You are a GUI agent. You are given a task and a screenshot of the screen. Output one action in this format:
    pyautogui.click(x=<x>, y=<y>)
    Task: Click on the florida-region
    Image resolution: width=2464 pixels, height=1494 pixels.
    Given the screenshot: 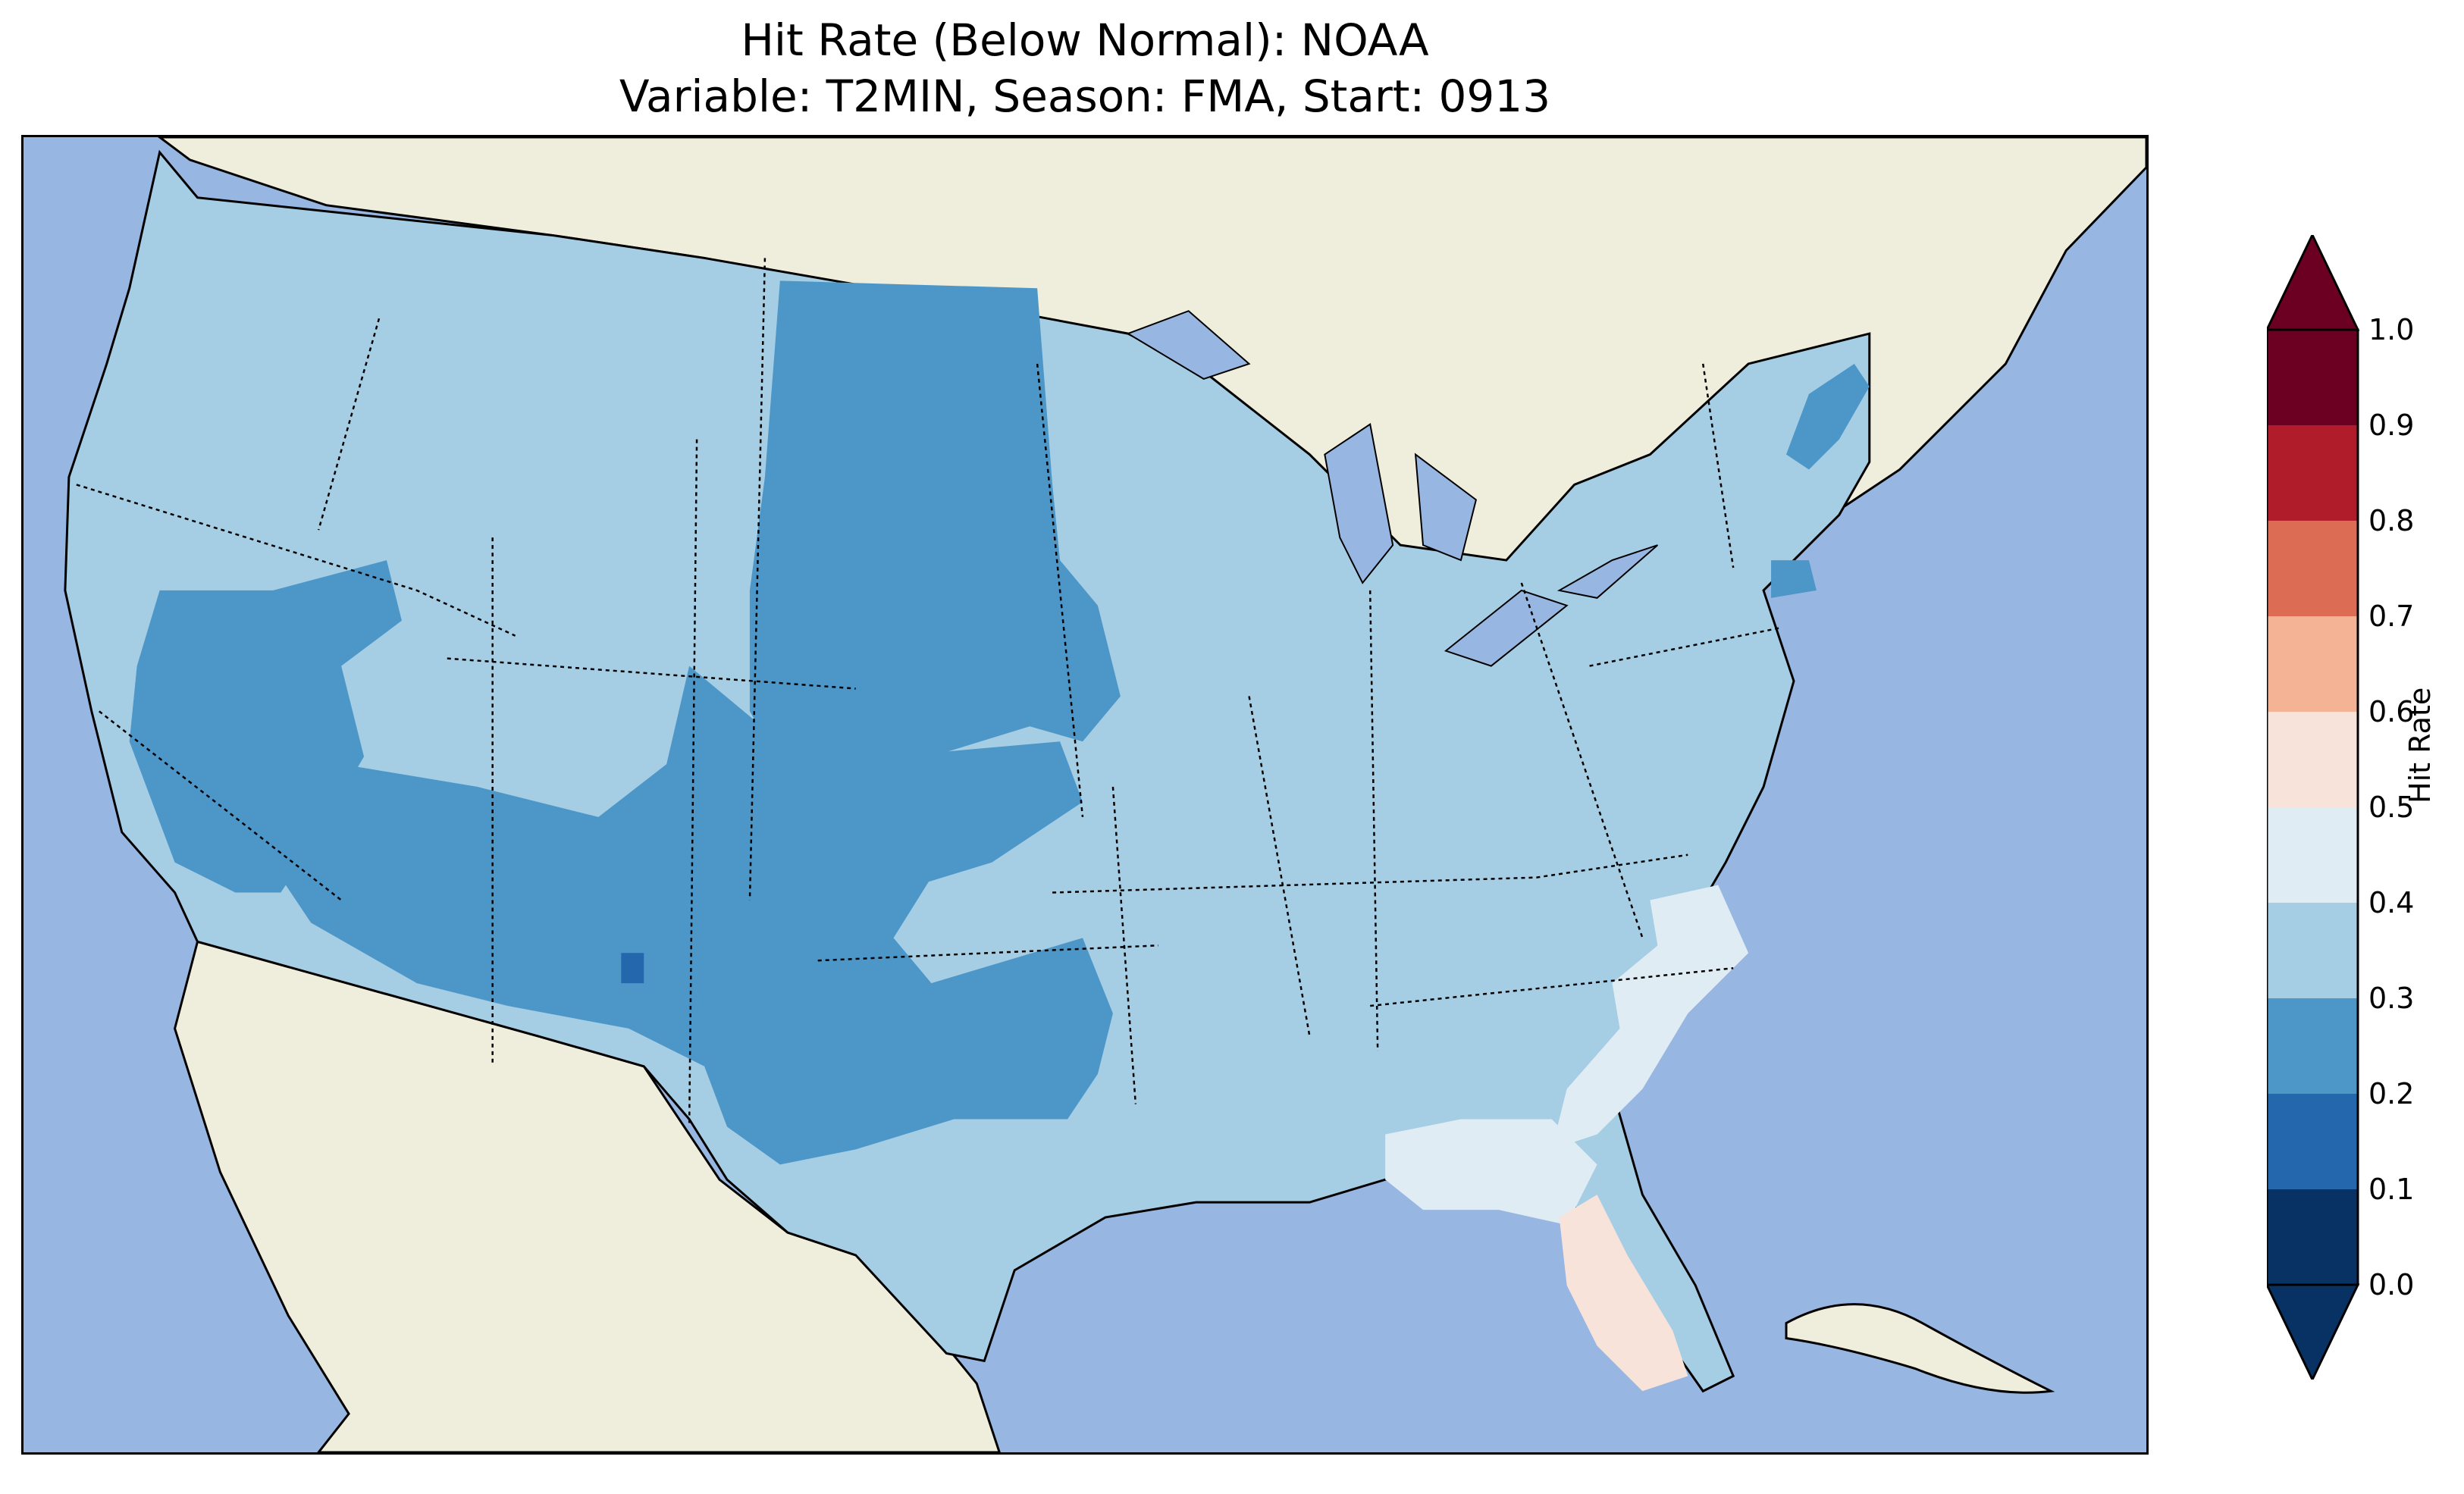 What is the action you would take?
    pyautogui.click(x=1624, y=1293)
    